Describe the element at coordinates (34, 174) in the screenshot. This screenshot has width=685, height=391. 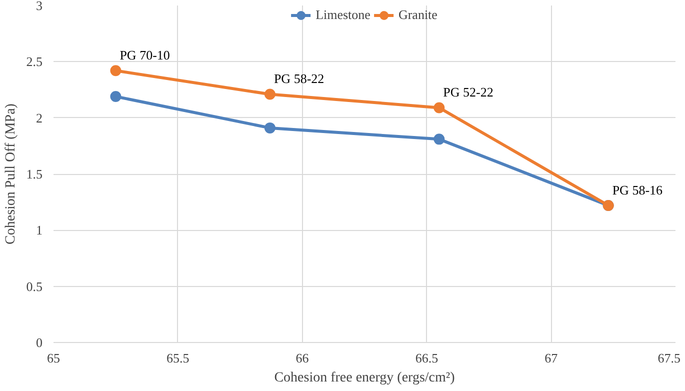
I see `y-tick-label: 1.5` at that location.